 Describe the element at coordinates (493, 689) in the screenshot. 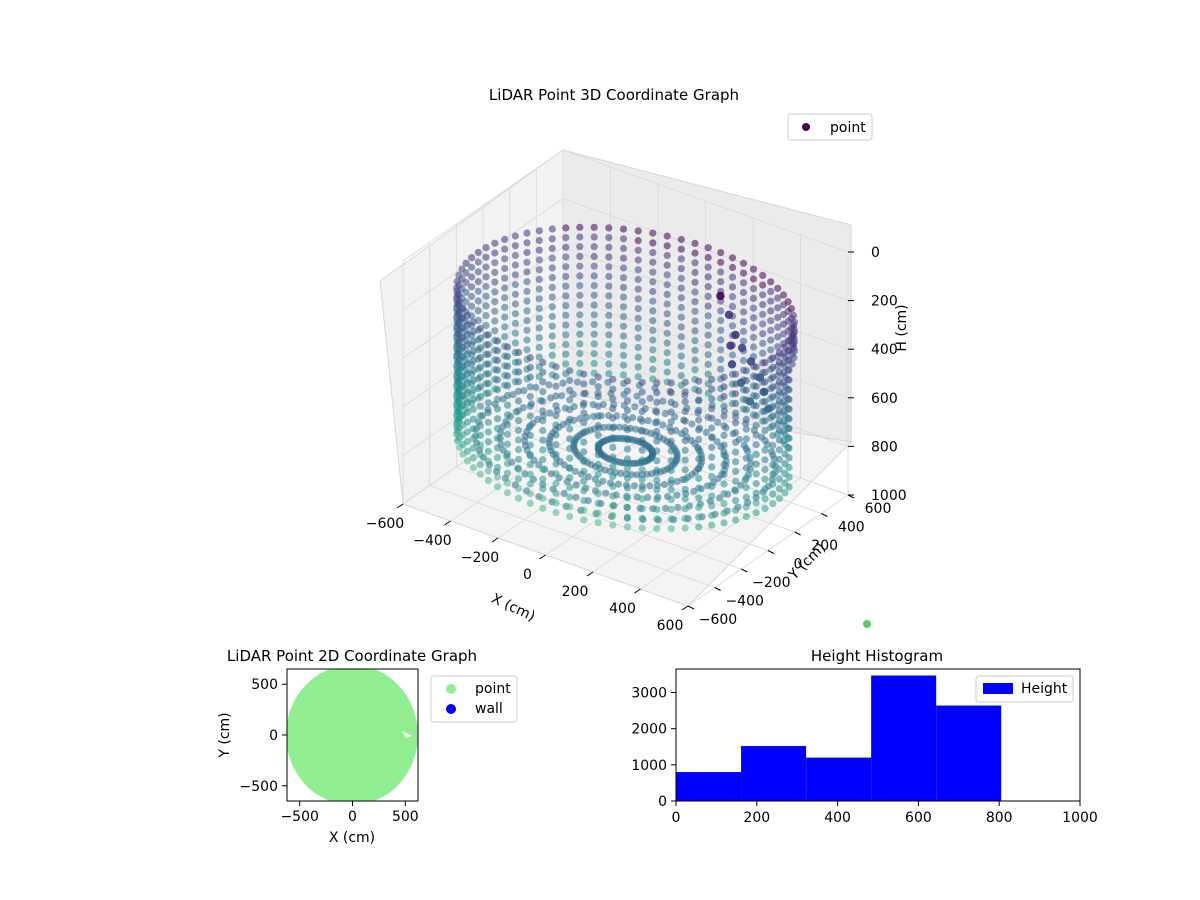

I see `legend-2d-label-point: point` at that location.